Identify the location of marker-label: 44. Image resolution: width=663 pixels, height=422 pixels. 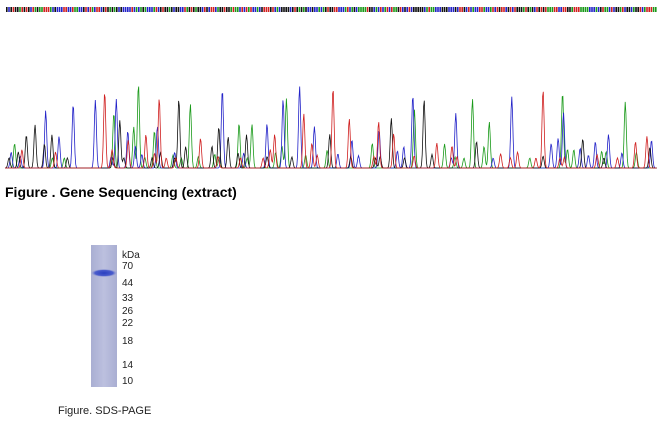
(128, 283).